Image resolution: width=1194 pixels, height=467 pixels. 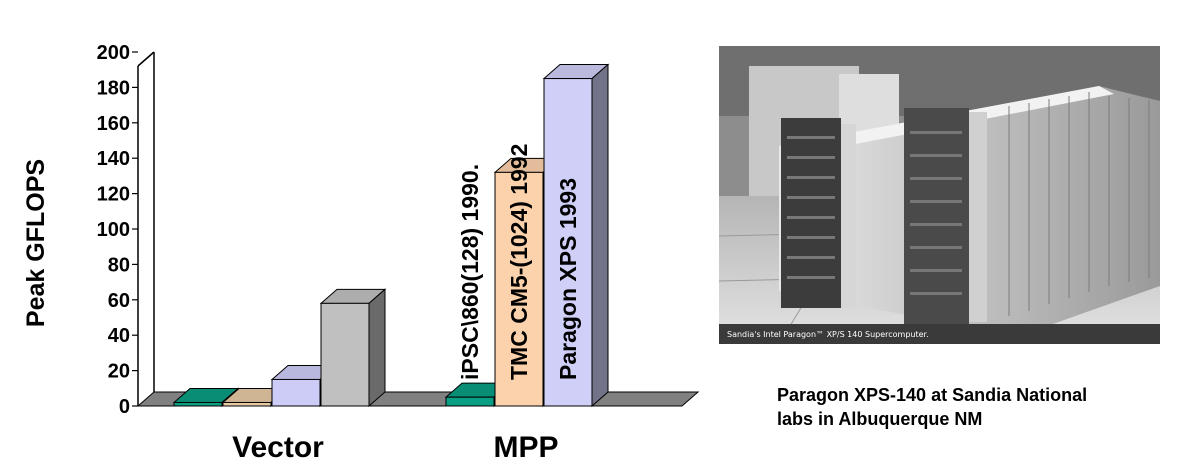 What do you see at coordinates (113, 53) in the screenshot?
I see `y-tick-label: 200` at bounding box center [113, 53].